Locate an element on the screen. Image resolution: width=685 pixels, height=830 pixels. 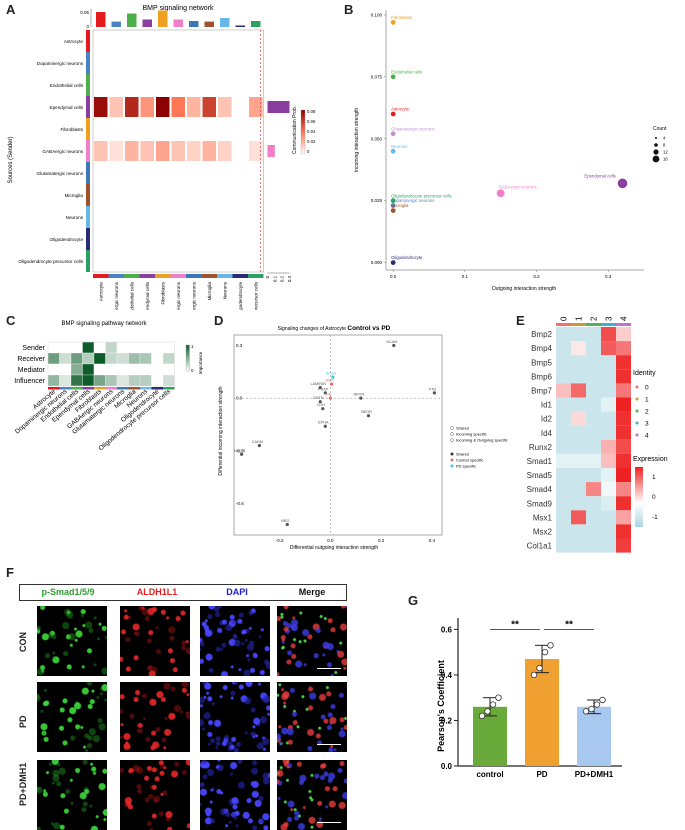
panel-c-colorbar is located at coordinates (187, 358).